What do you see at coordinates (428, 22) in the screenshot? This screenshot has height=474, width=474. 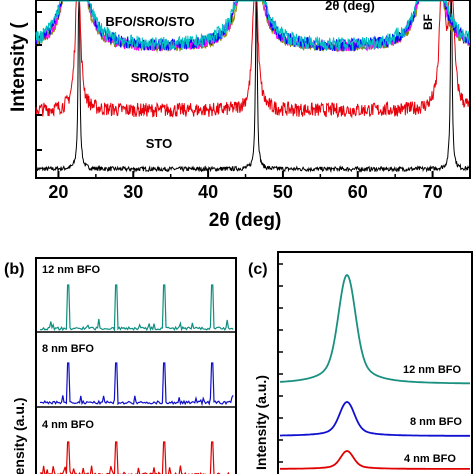 I see `annotation-bfo-cut: BF` at bounding box center [428, 22].